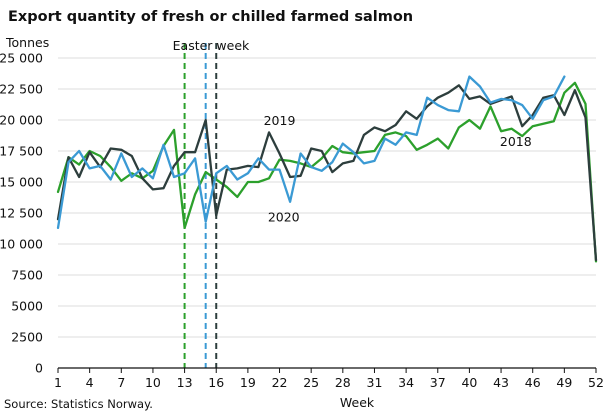  What do you see at coordinates (28, 42) in the screenshot?
I see `y-unit-label: Tonnes` at bounding box center [28, 42].